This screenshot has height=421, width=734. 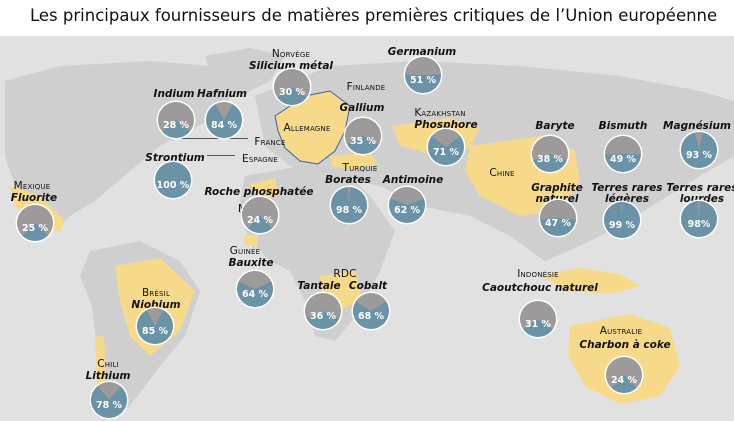 I want to click on material-label-caoutchouc: Caoutchouc naturel, so click(x=540, y=288).